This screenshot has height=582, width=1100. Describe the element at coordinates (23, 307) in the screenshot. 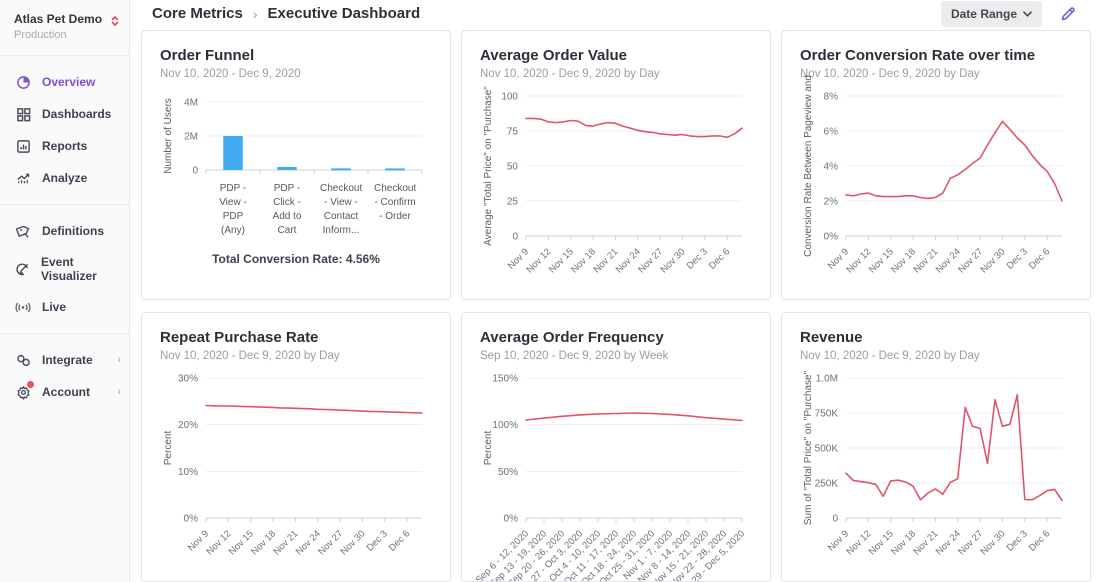

I see `live-icon` at that location.